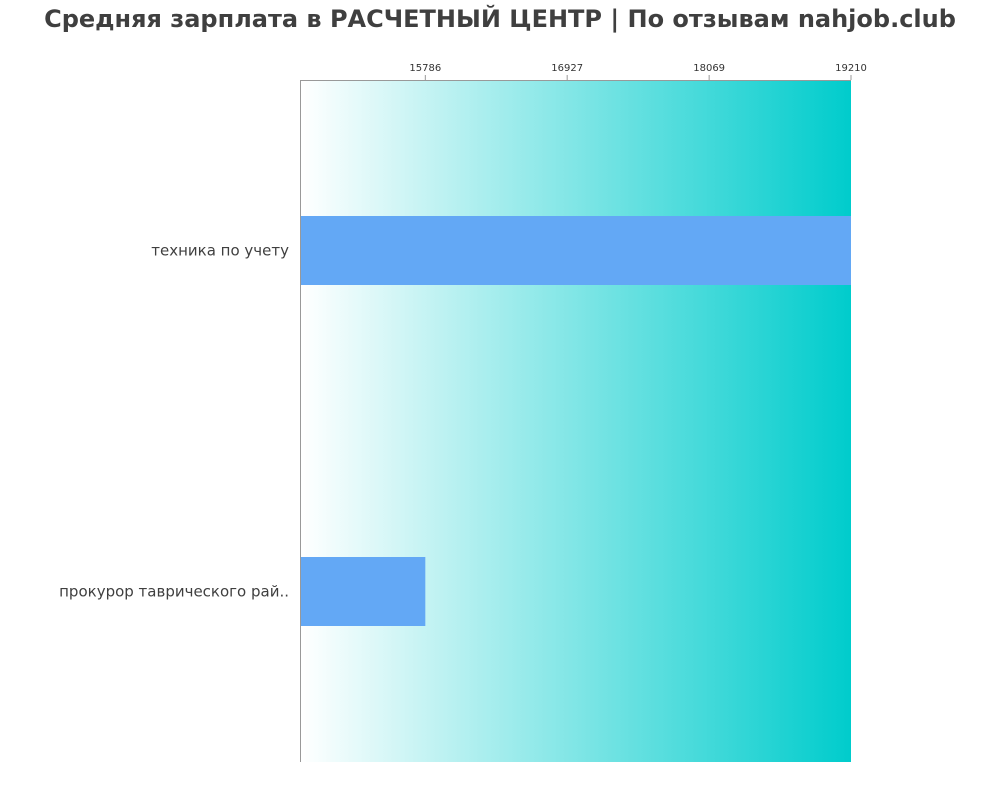 The height and width of the screenshot is (800, 1000). I want to click on category-label-0: техника по учету, so click(220, 251).